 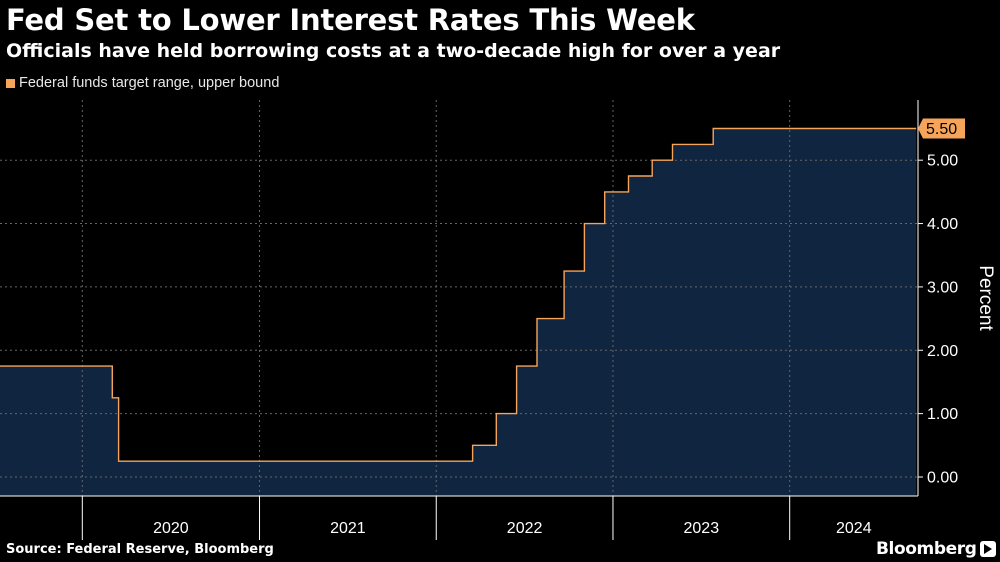 What do you see at coordinates (942, 477) in the screenshot?
I see `y-tick-label: 0.00` at bounding box center [942, 477].